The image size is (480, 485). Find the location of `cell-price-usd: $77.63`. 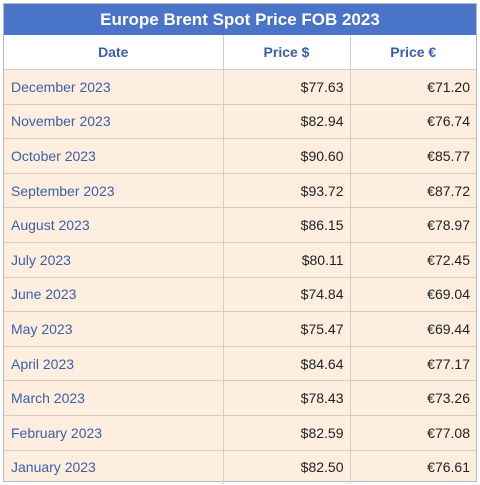

cell-price-usd: $77.63 is located at coordinates (287, 87).